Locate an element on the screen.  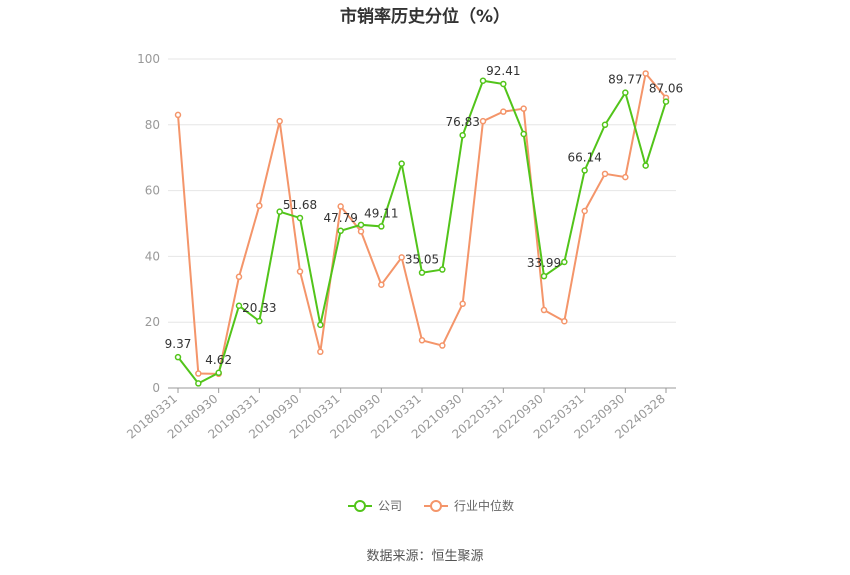
data-label: 33.99 is located at coordinates (544, 263).